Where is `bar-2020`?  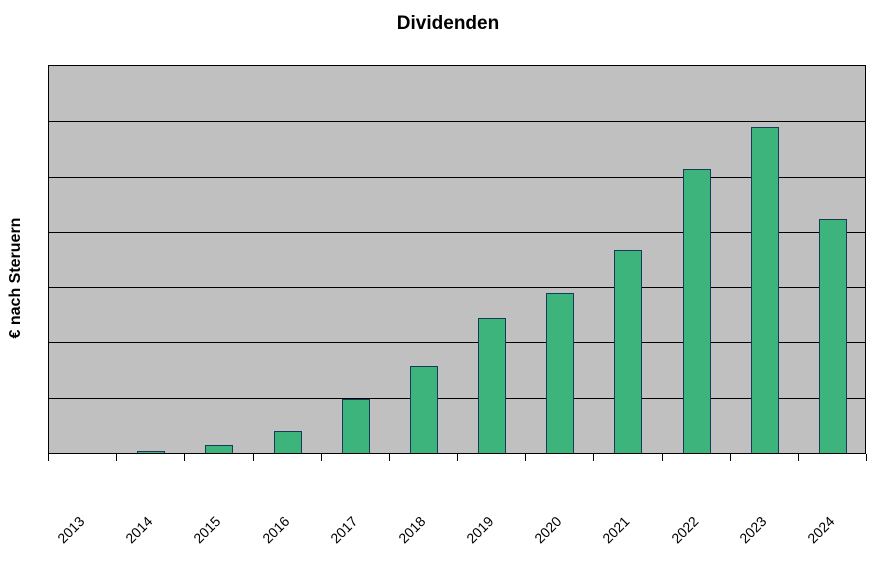
bar-2020 is located at coordinates (560, 373).